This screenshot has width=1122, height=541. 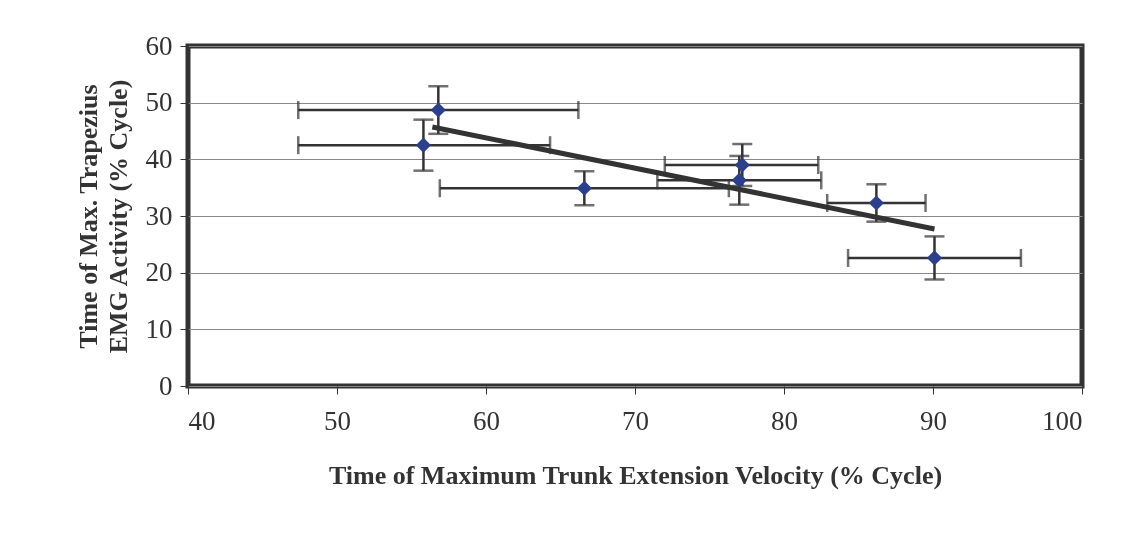 I want to click on x-tick-label: 80, so click(x=784, y=420).